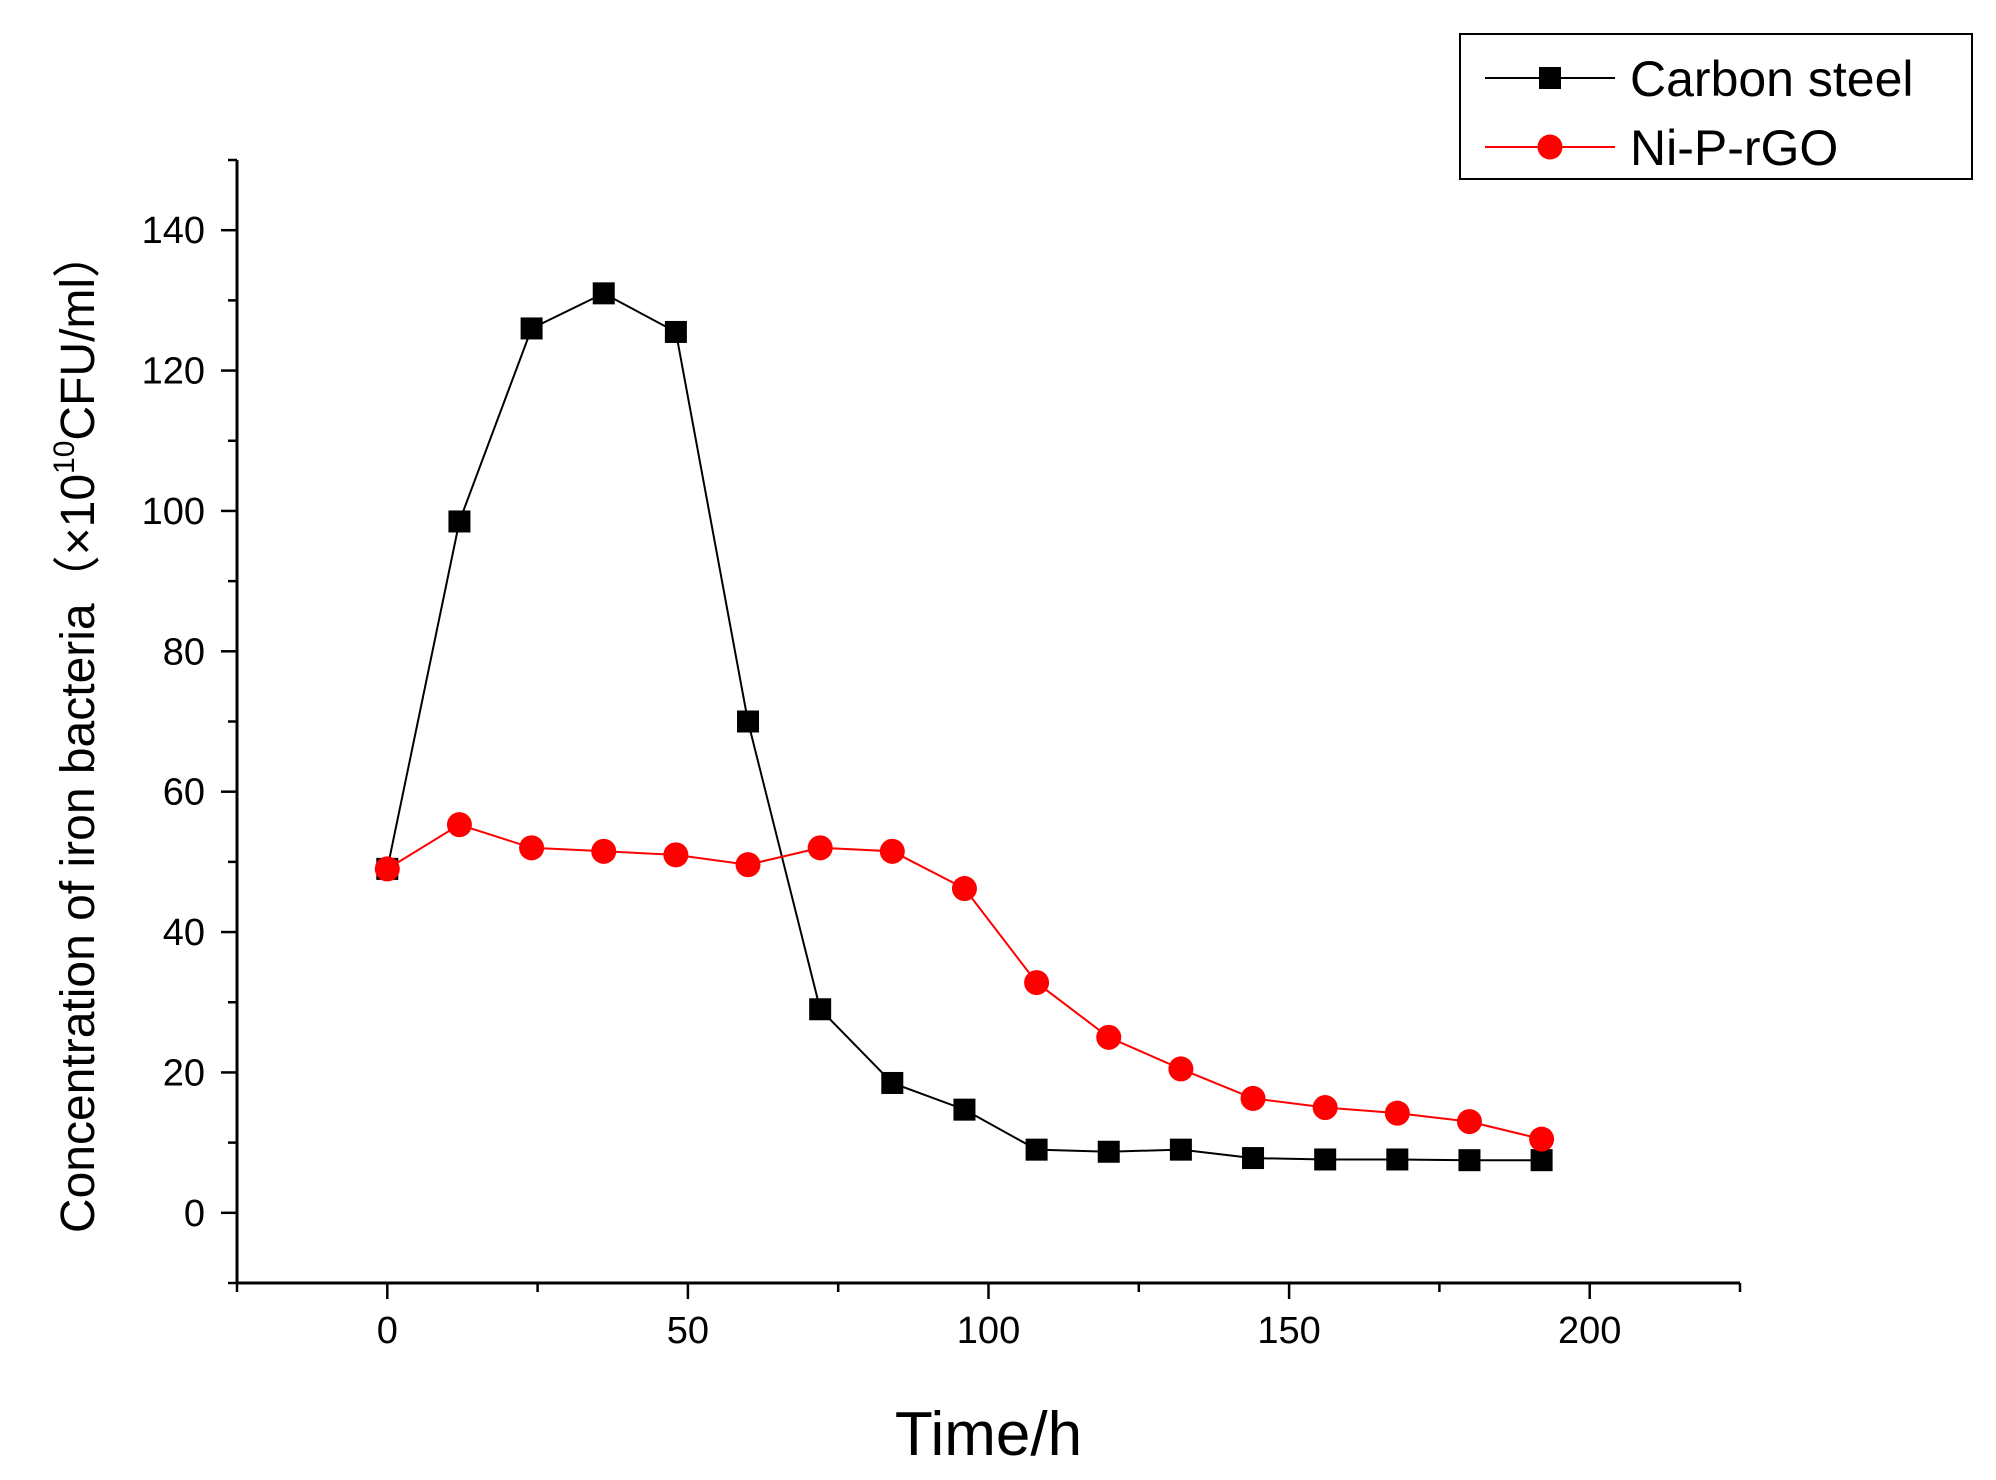 This screenshot has height=1480, width=1996. Describe the element at coordinates (184, 652) in the screenshot. I see `y-tick-label: 80` at that location.